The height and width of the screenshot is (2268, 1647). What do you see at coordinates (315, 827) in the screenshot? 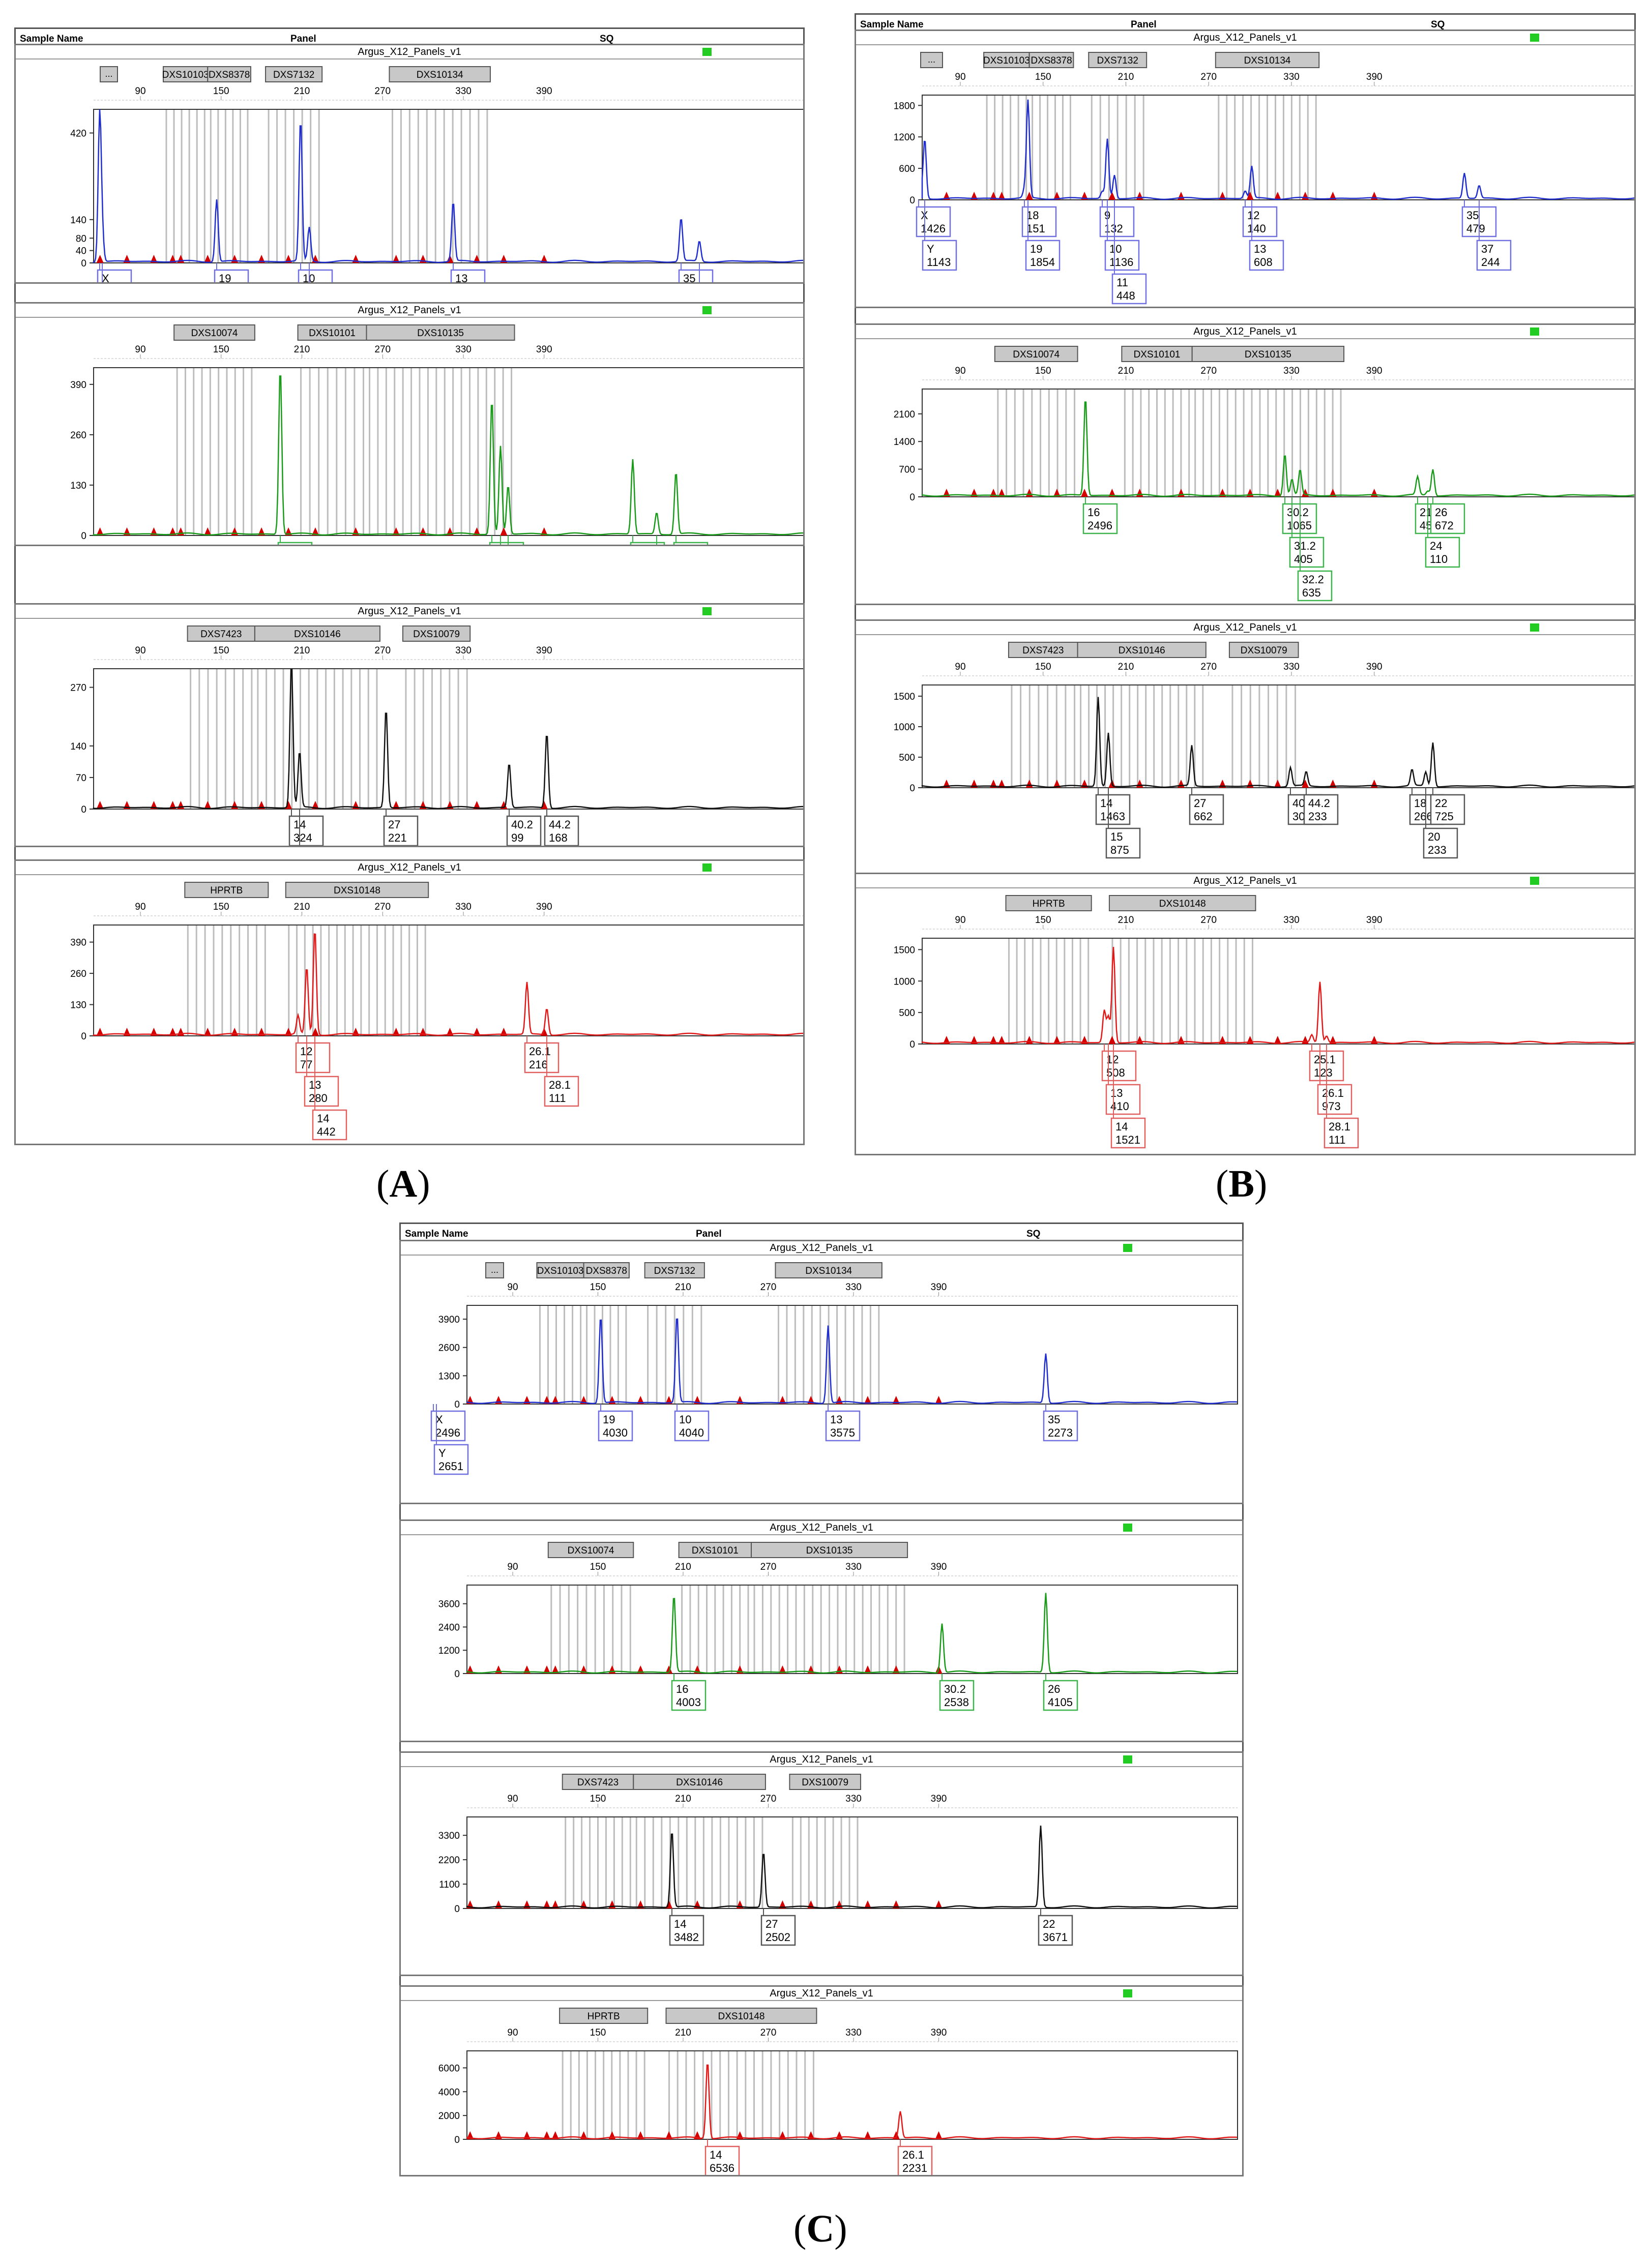
I see `allele-call: 15124` at bounding box center [315, 827].